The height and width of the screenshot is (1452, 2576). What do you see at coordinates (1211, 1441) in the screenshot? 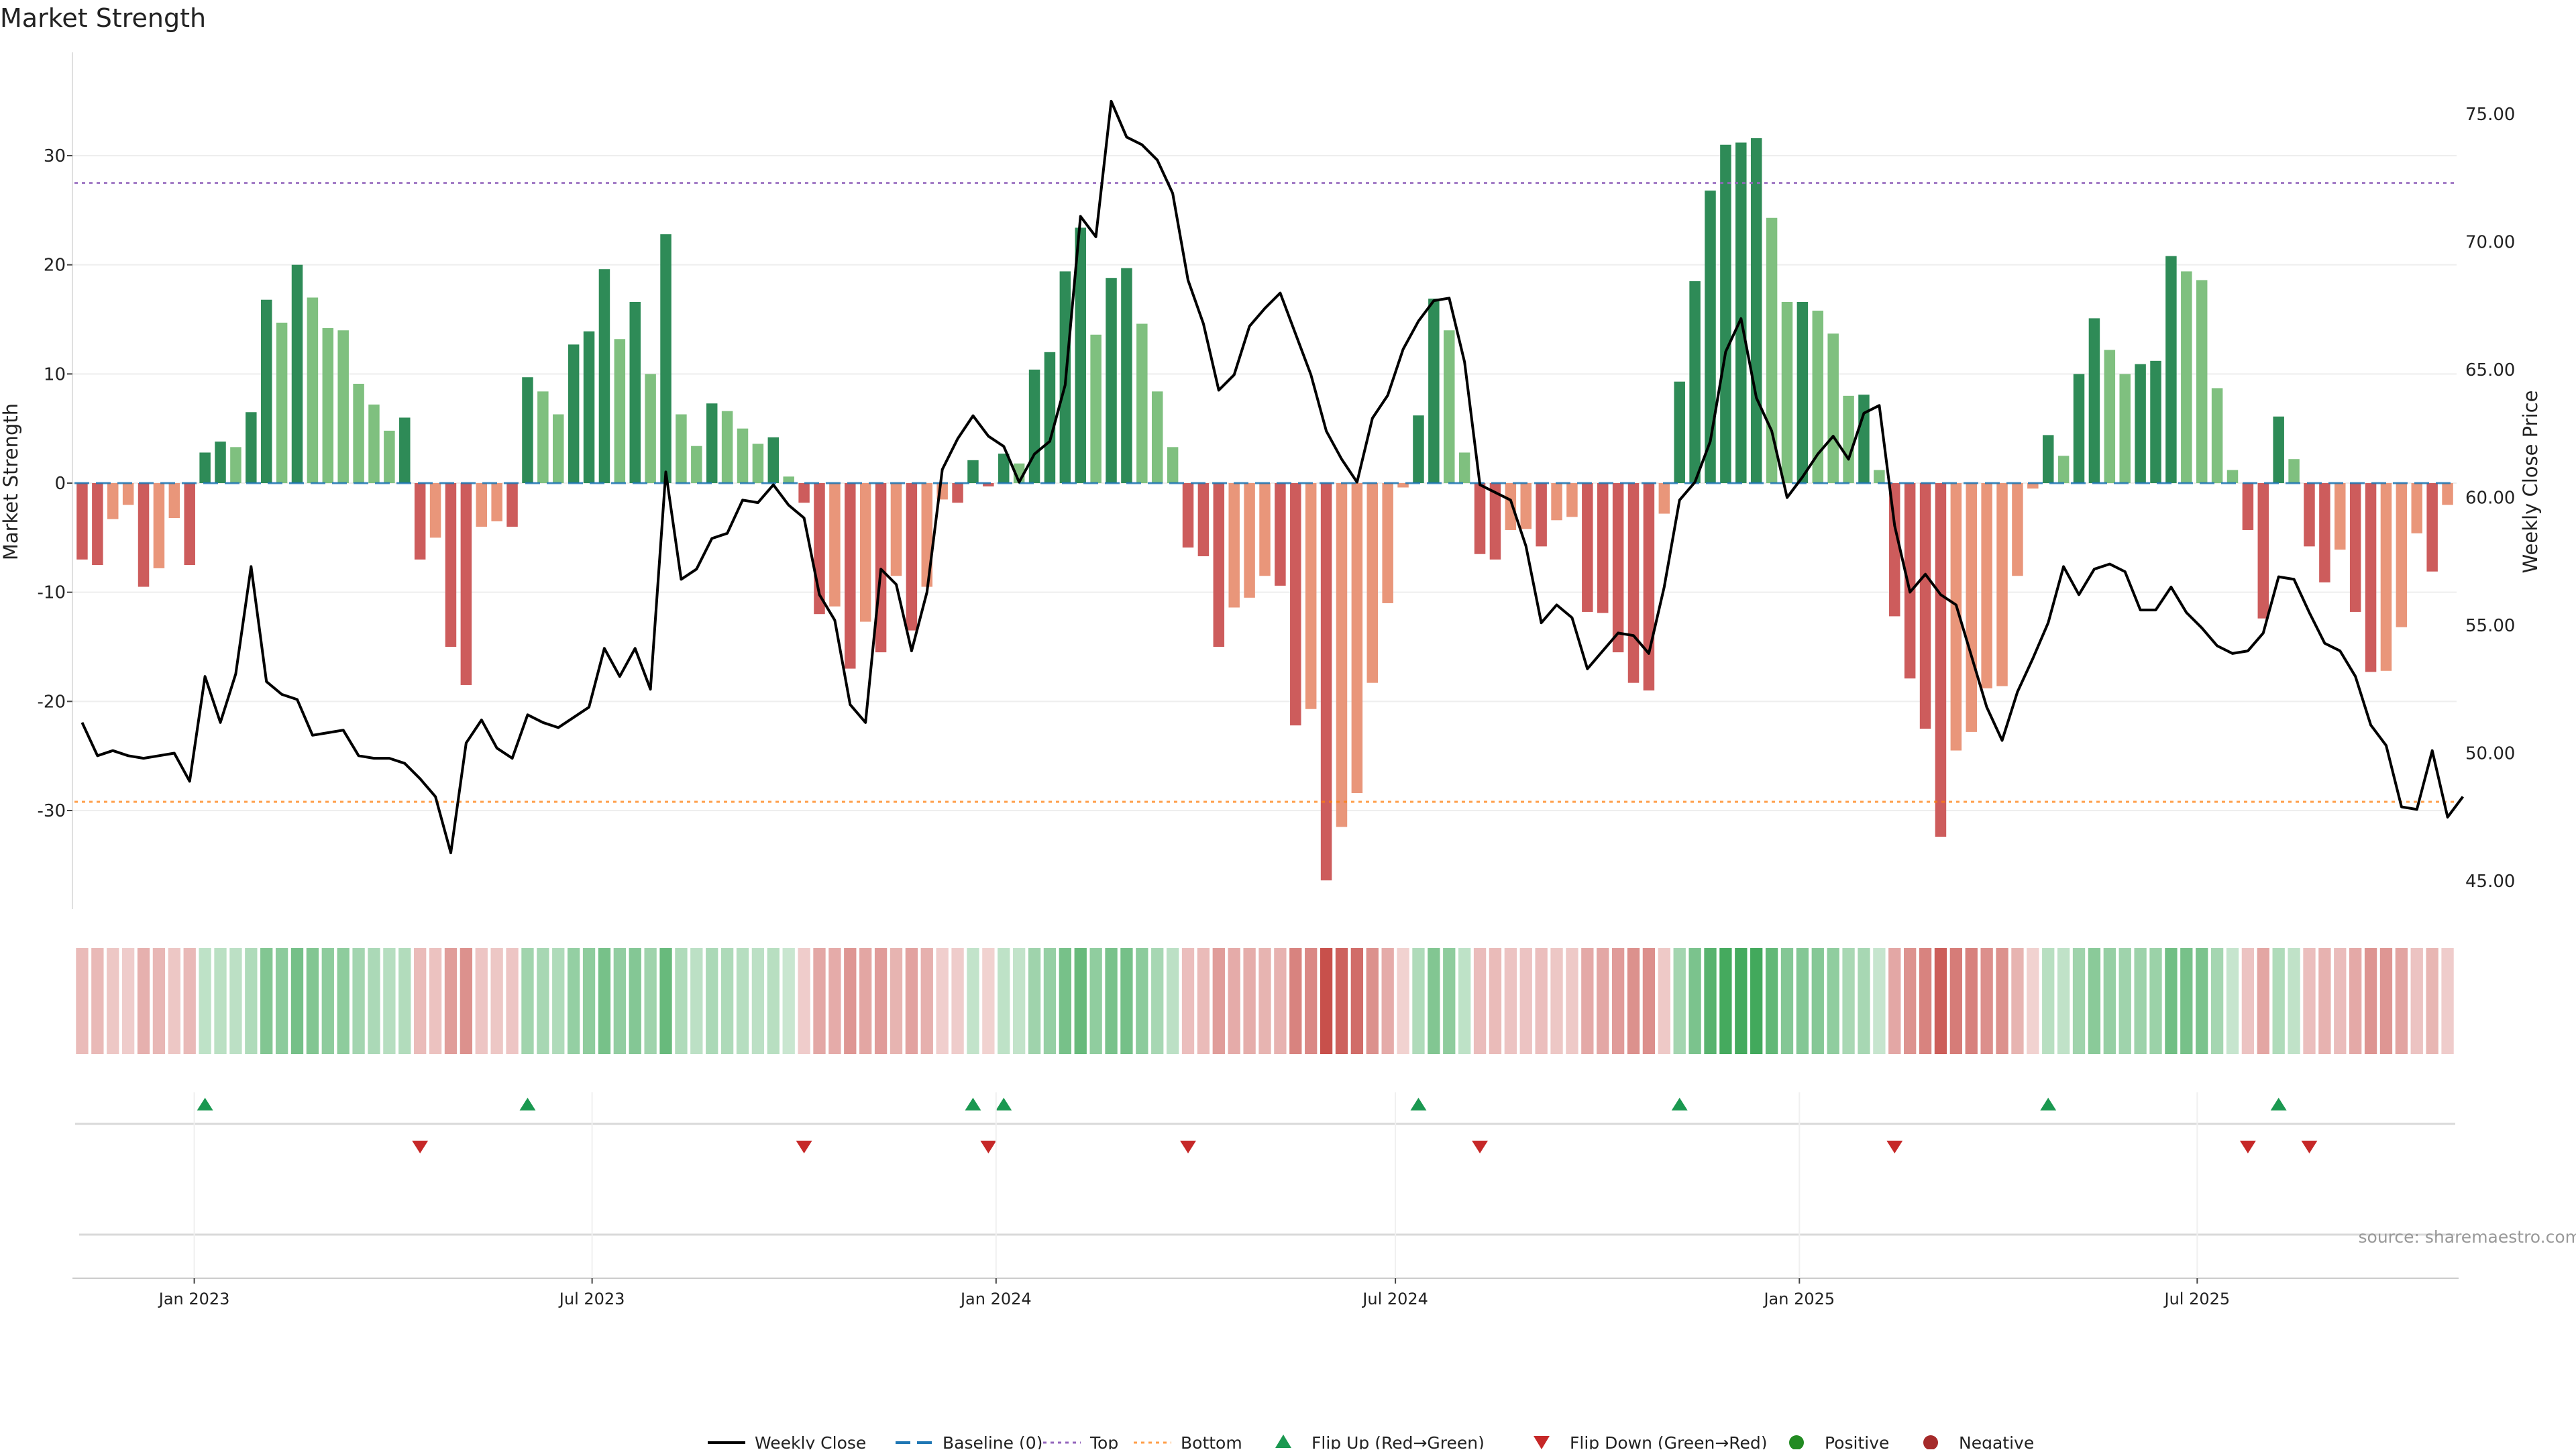
I see `legend-label: Bottom` at bounding box center [1211, 1441].